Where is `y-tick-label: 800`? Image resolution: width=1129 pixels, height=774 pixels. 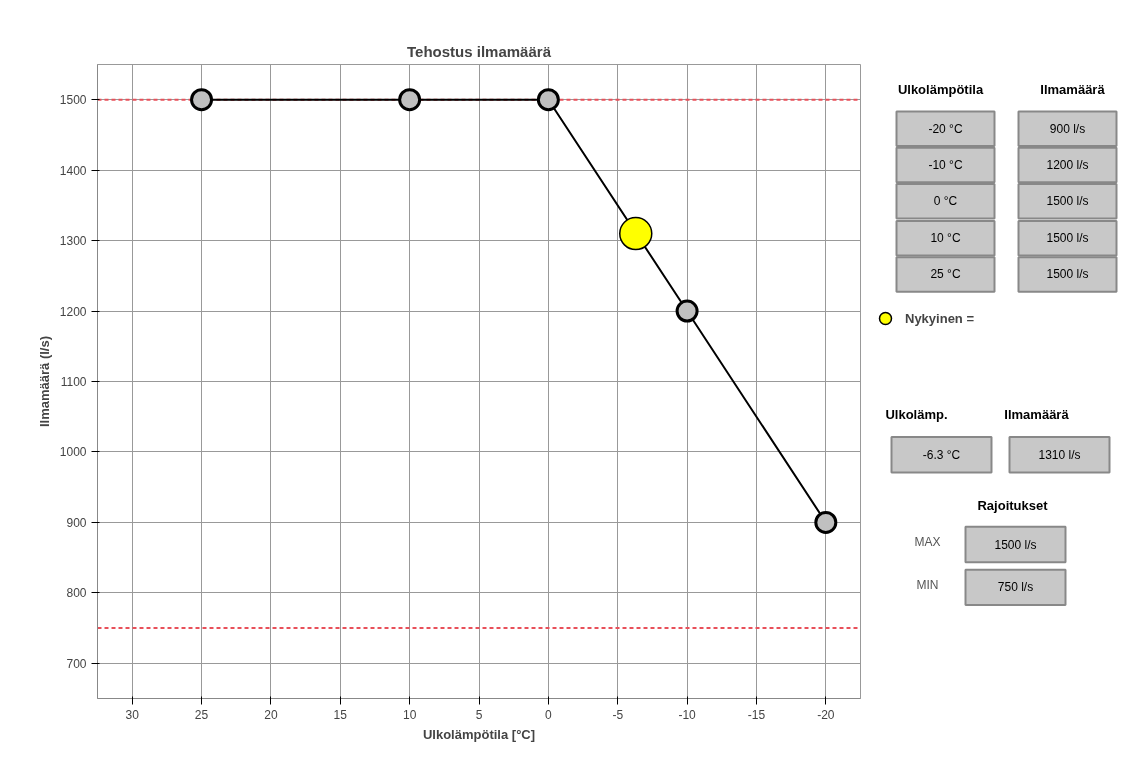 y-tick-label: 800 is located at coordinates (76, 593).